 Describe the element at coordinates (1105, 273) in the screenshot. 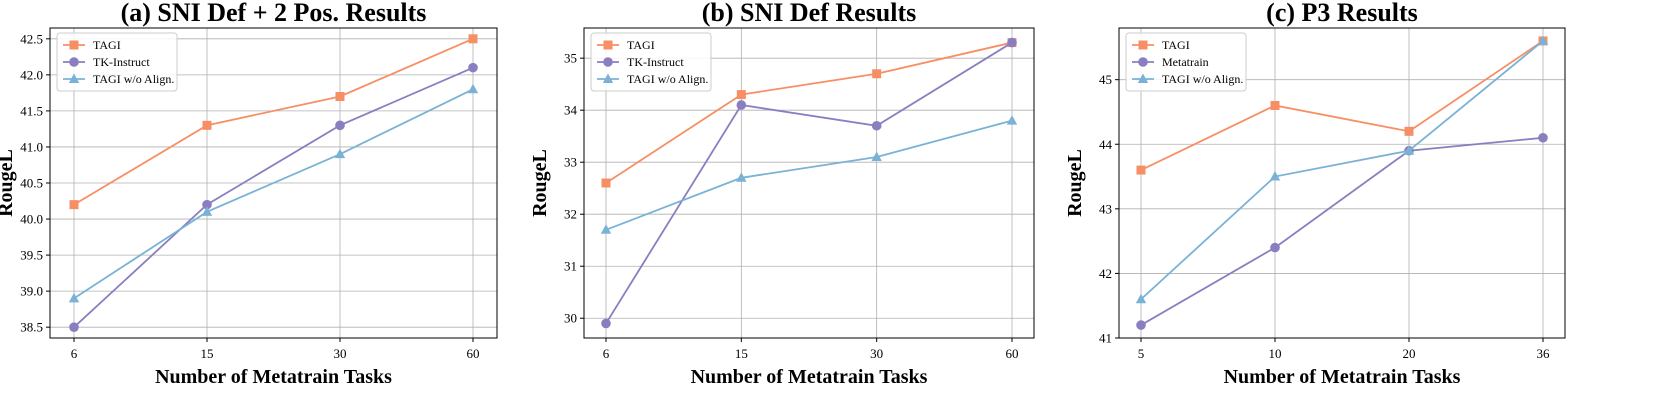

I see `y-tick-label: 42` at that location.